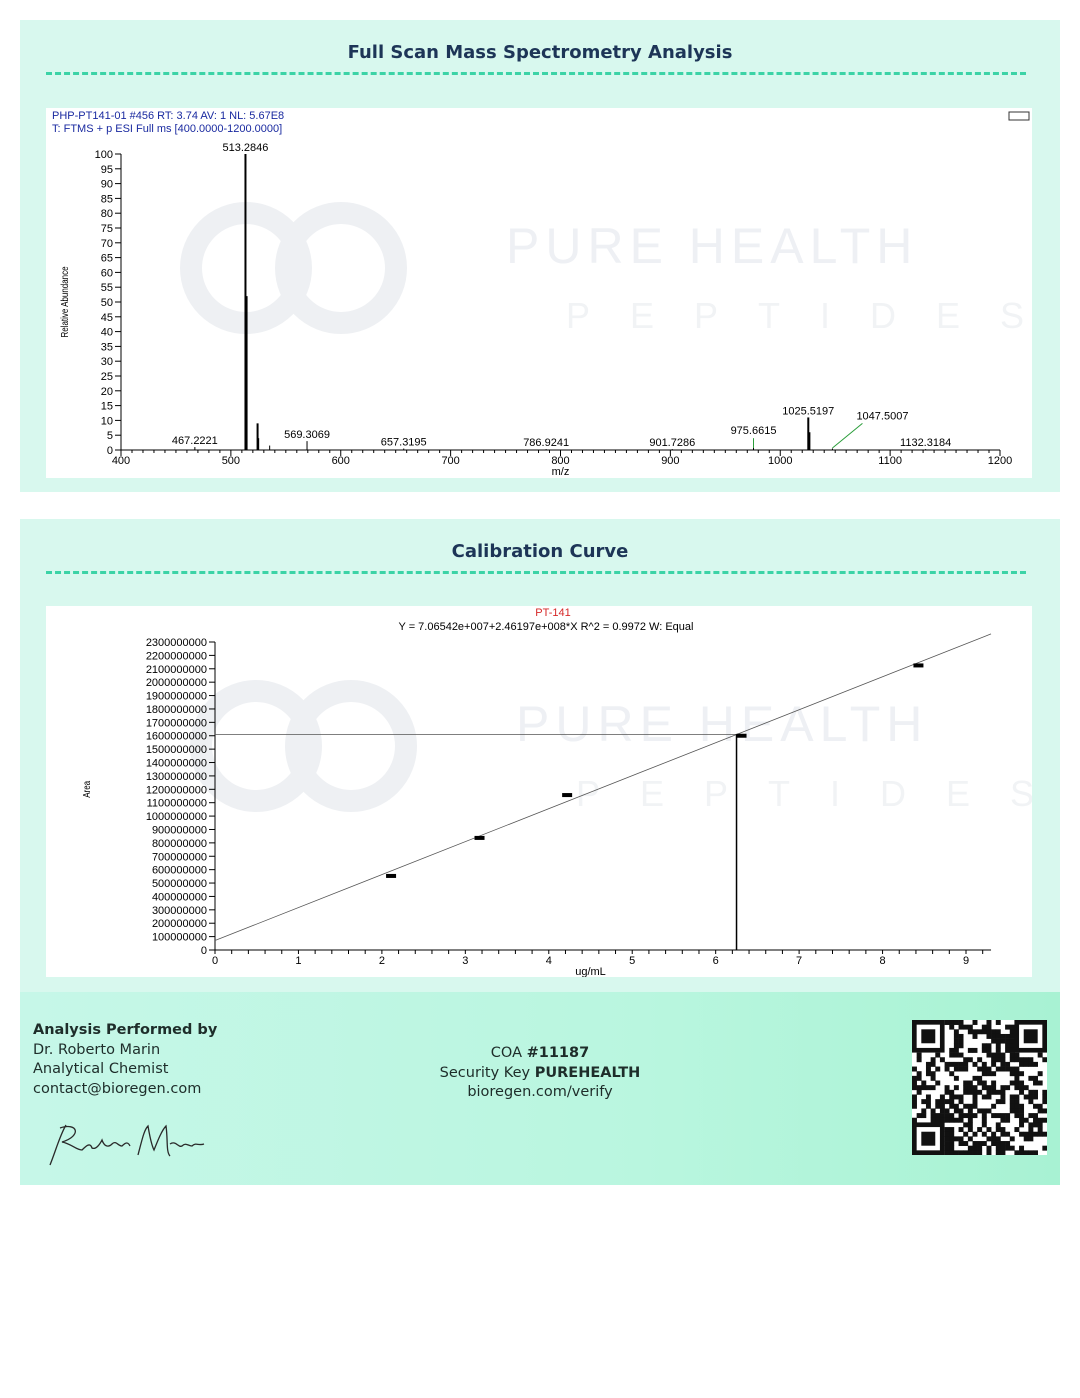 This screenshot has width=1080, height=1398. I want to click on y-tick-label: 400000000, so click(179, 897).